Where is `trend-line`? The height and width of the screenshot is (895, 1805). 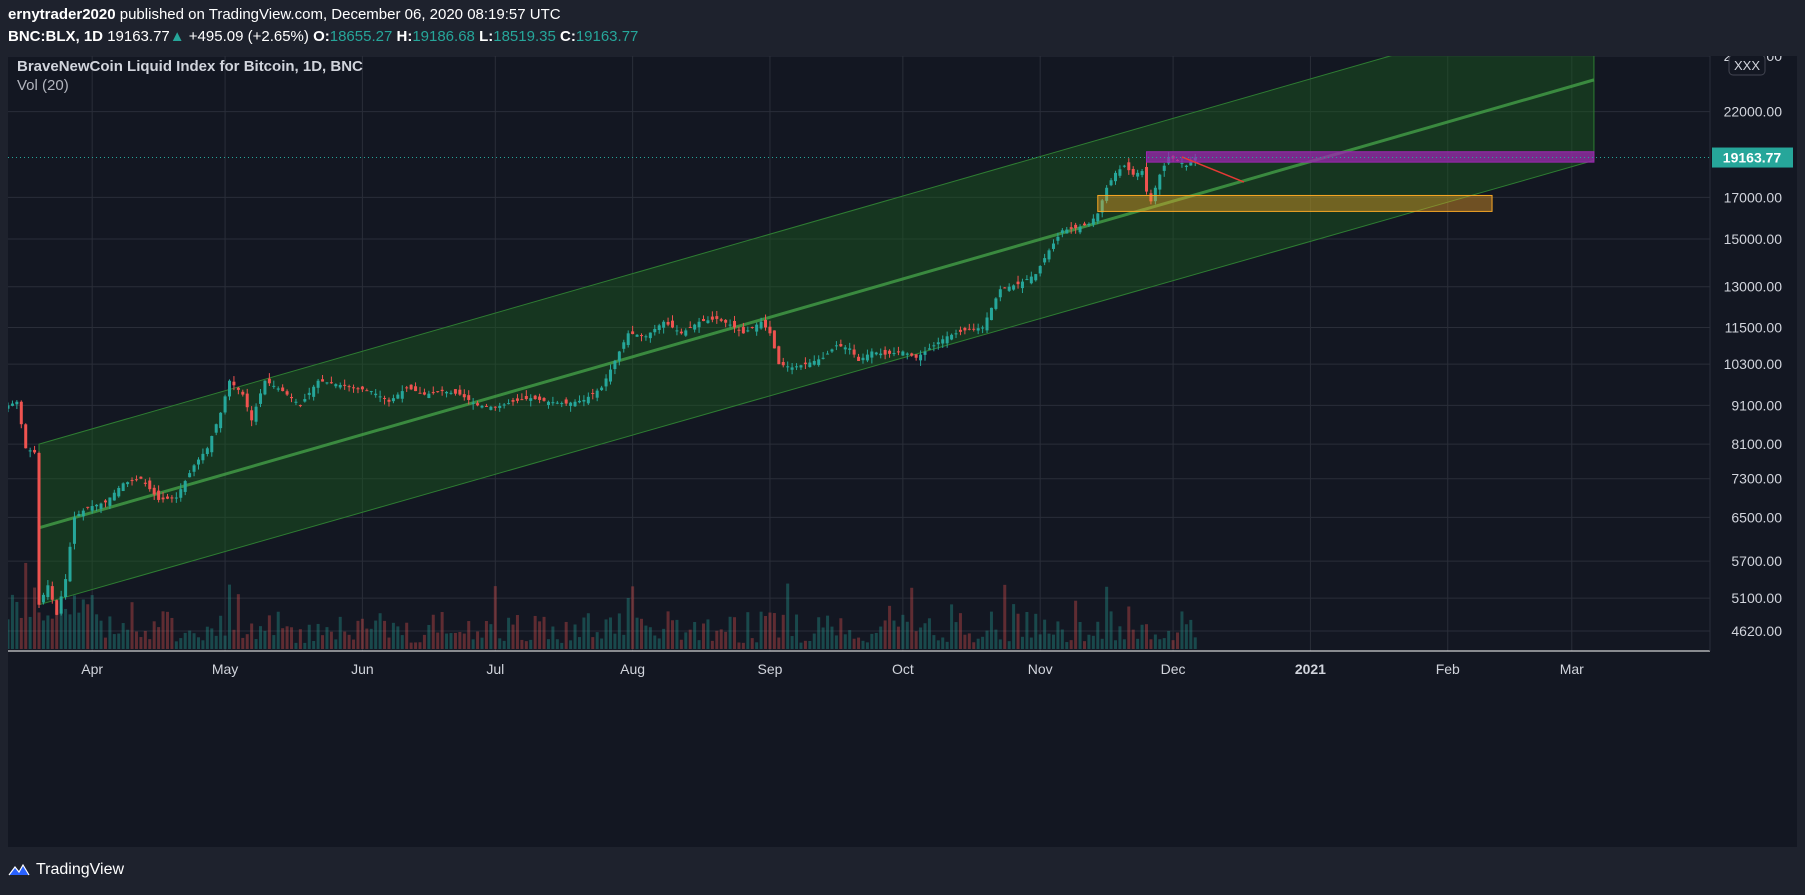
trend-line is located at coordinates (1213, 169).